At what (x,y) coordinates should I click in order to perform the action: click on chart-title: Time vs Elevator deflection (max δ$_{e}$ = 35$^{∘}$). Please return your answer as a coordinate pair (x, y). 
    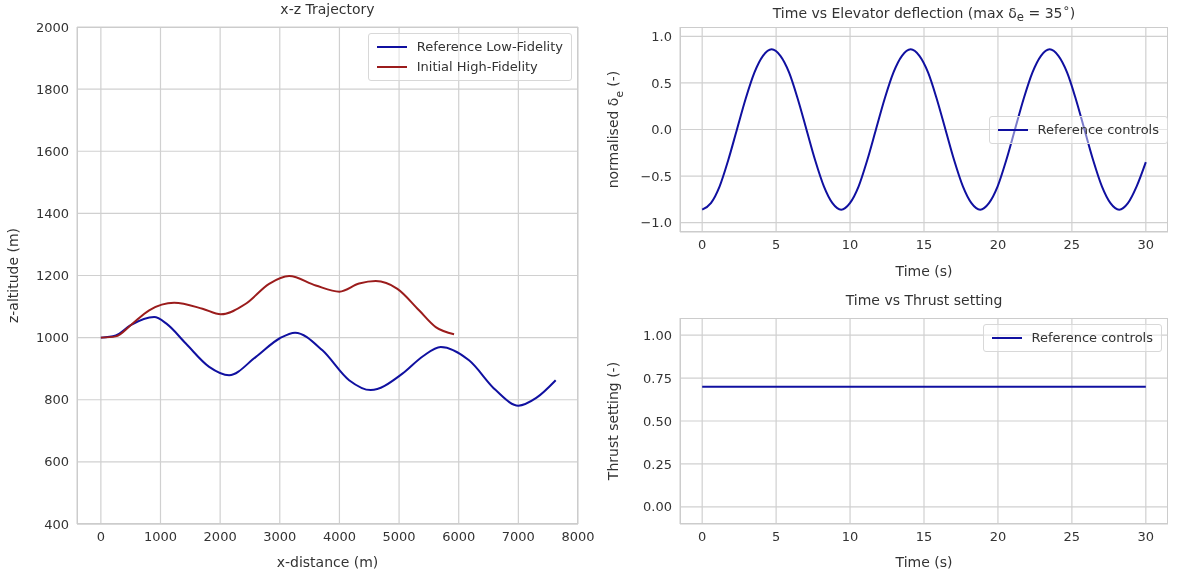
    Looking at the image, I should click on (924, 13).